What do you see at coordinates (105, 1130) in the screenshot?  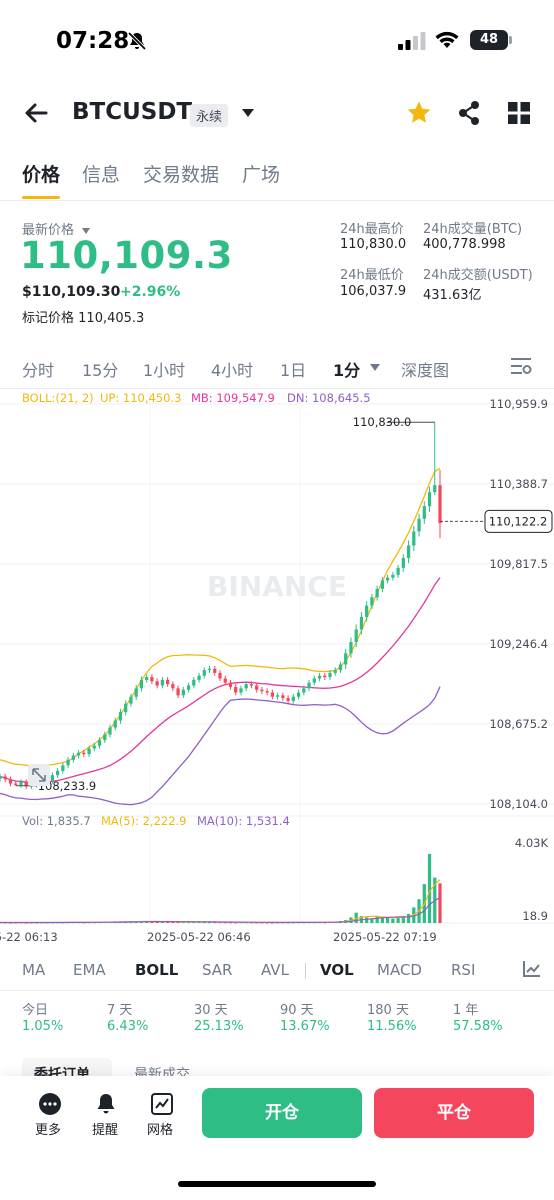 I see `alert-label: 提醒` at bounding box center [105, 1130].